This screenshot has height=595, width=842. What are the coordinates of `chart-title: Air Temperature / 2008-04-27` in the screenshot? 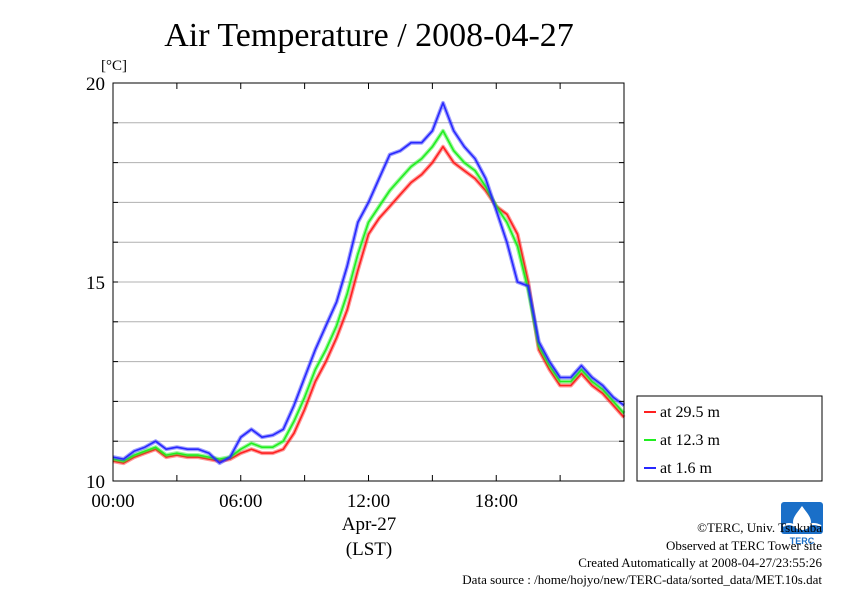 It's located at (369, 35).